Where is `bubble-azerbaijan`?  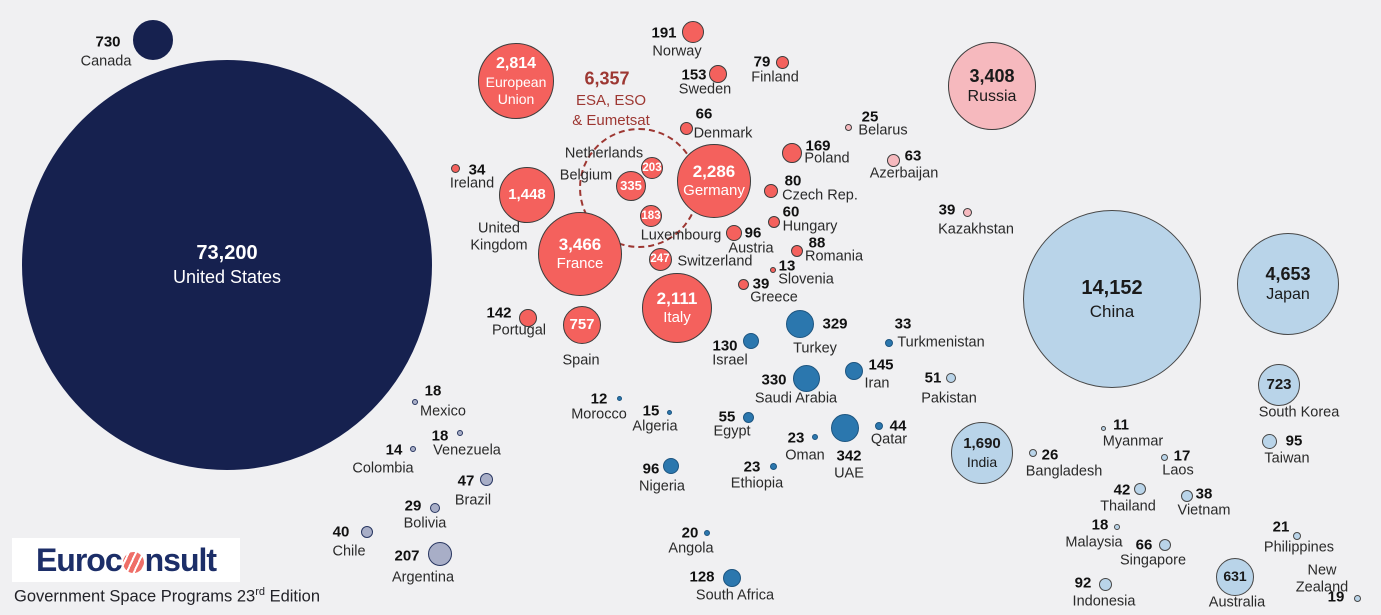
bubble-azerbaijan is located at coordinates (893, 160).